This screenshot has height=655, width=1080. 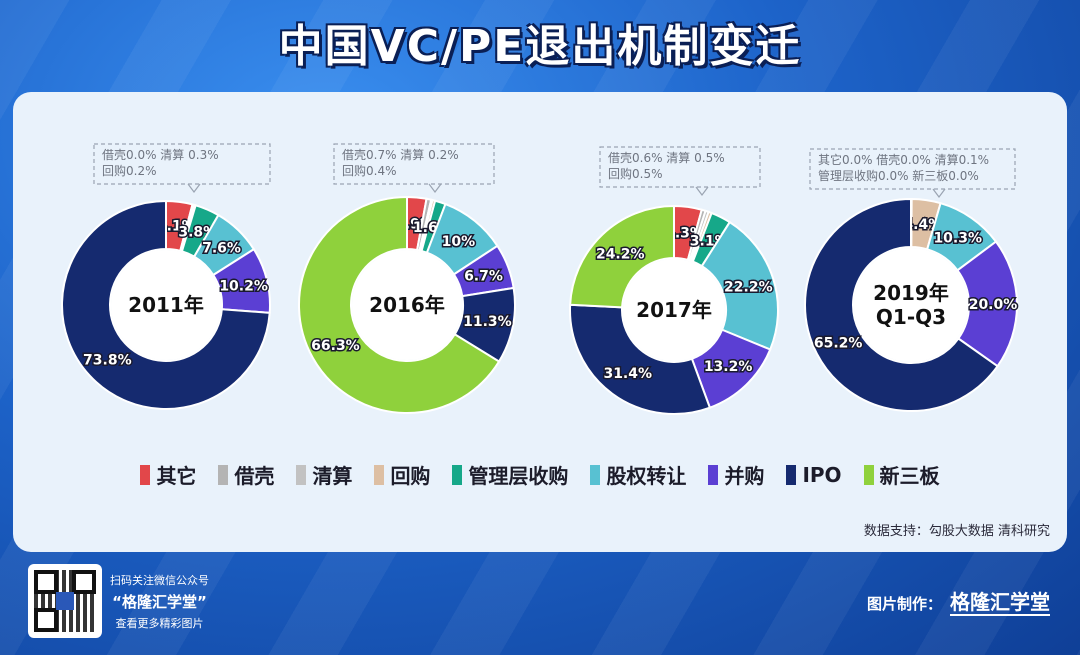 I want to click on legend-label: 其它, so click(x=176, y=476).